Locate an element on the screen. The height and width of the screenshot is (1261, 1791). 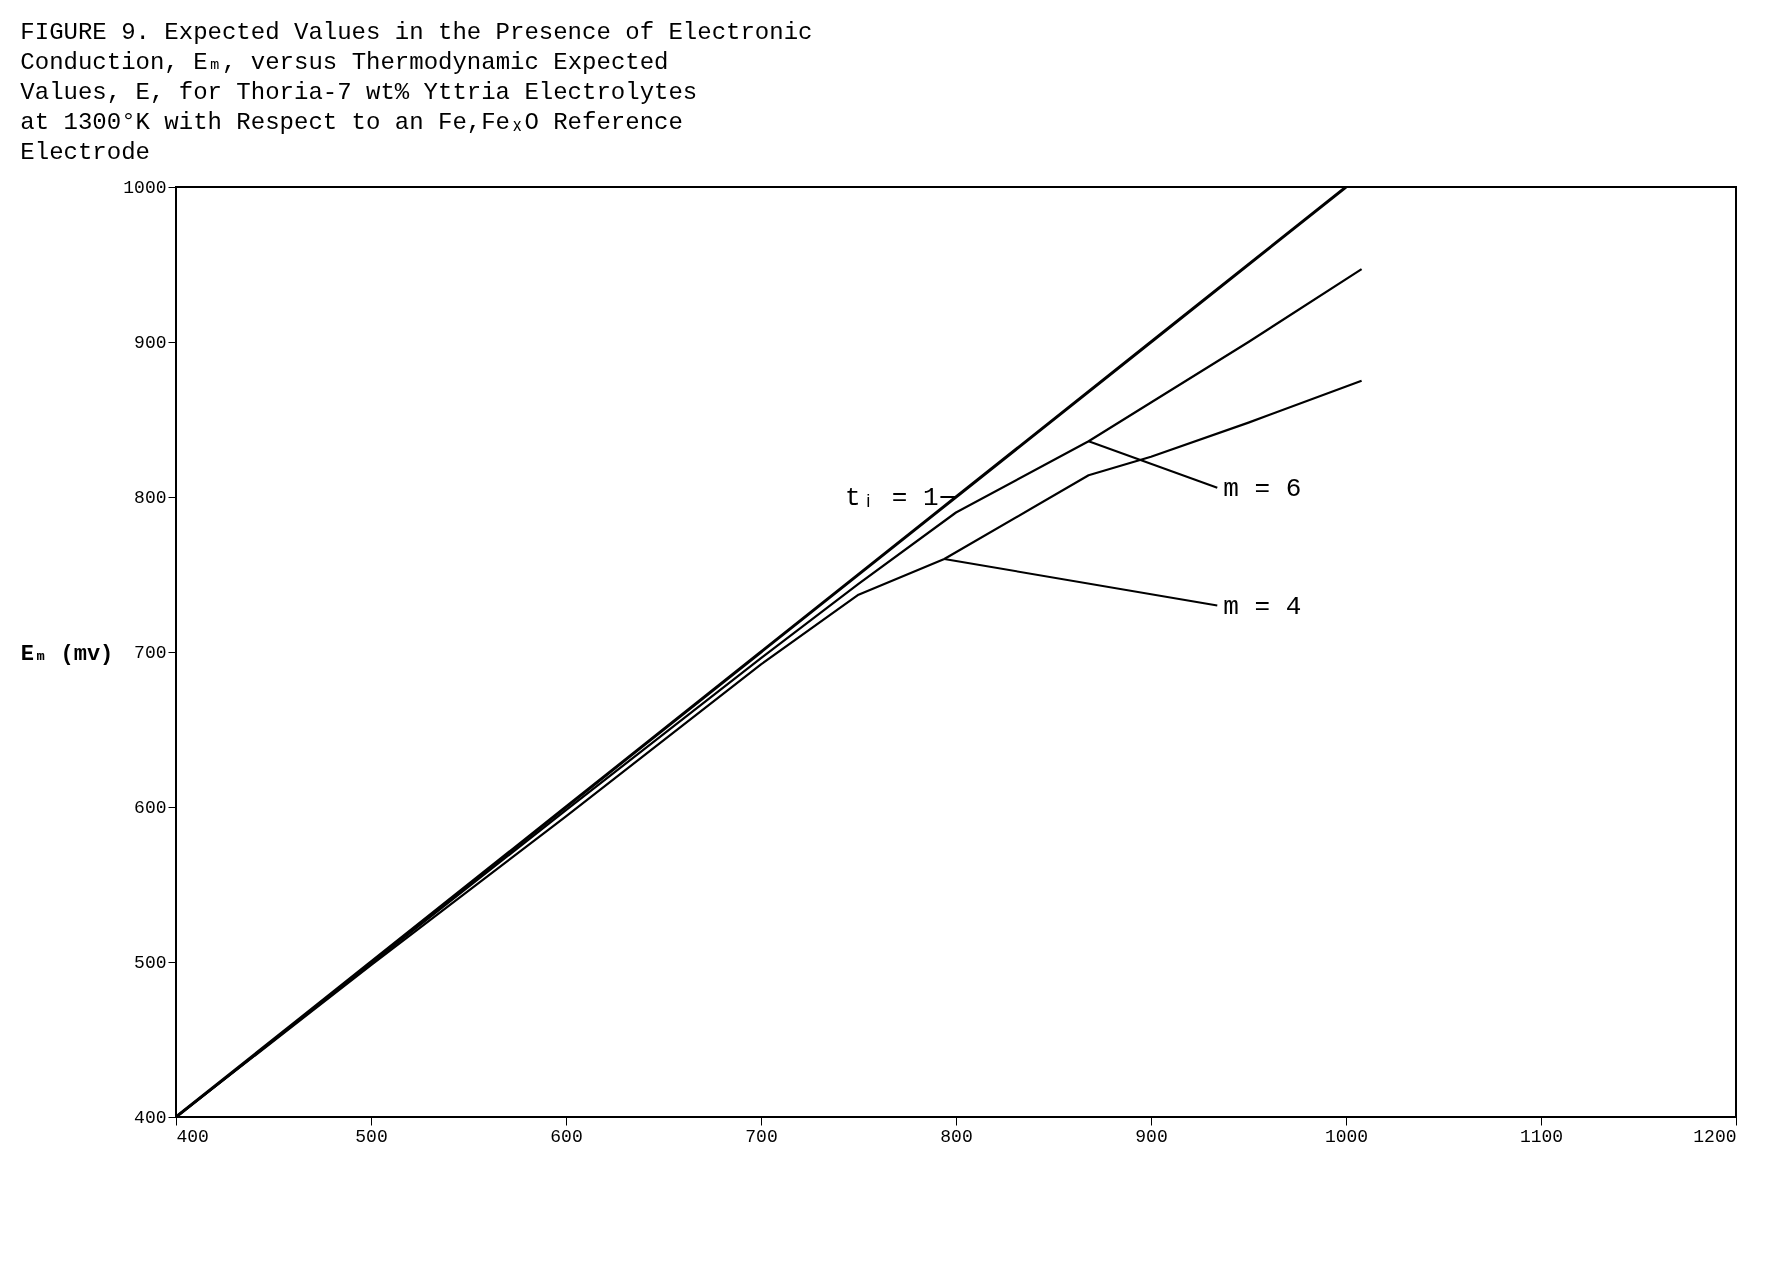
x-tick-label: 1200 is located at coordinates (1715, 1136).